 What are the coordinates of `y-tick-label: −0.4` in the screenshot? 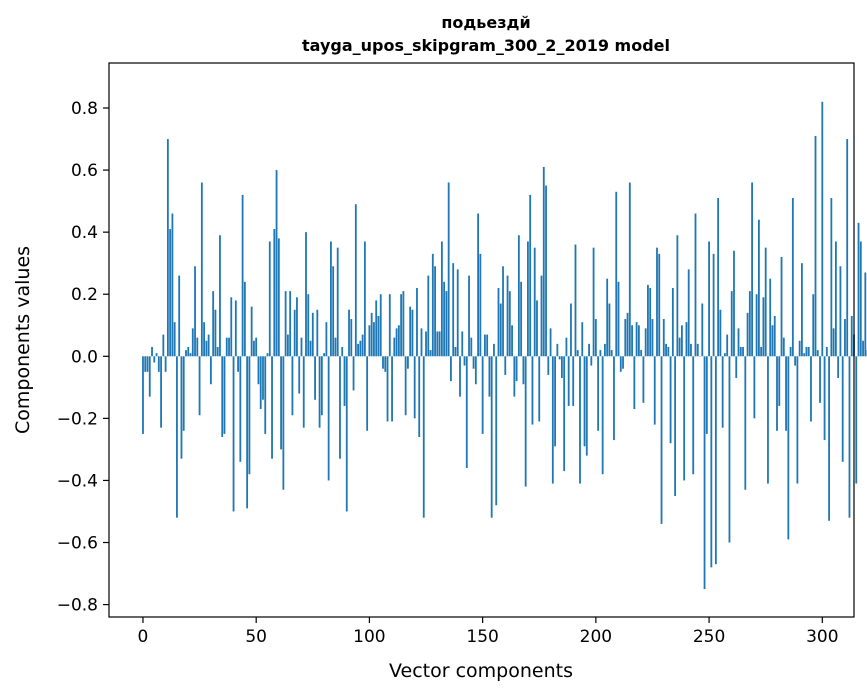 It's located at (77, 481).